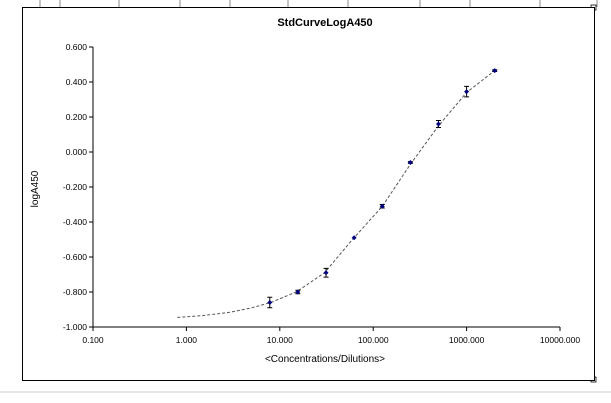 This screenshot has height=403, width=611. What do you see at coordinates (75, 292) in the screenshot?
I see `y-tick-label: -0.800` at bounding box center [75, 292].